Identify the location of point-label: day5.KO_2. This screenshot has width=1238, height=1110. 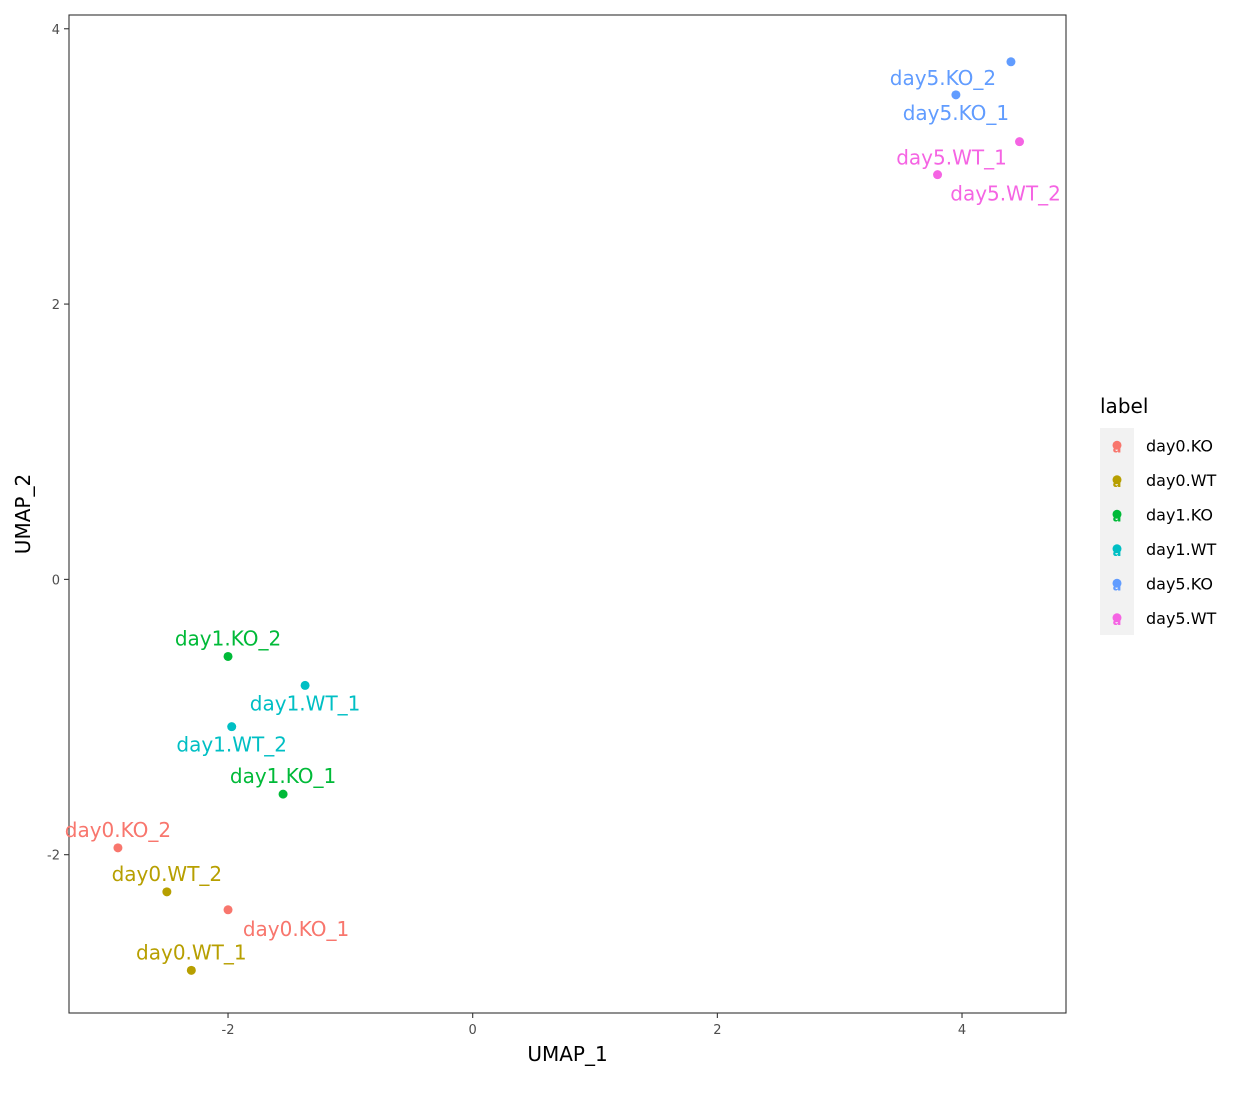
(943, 78).